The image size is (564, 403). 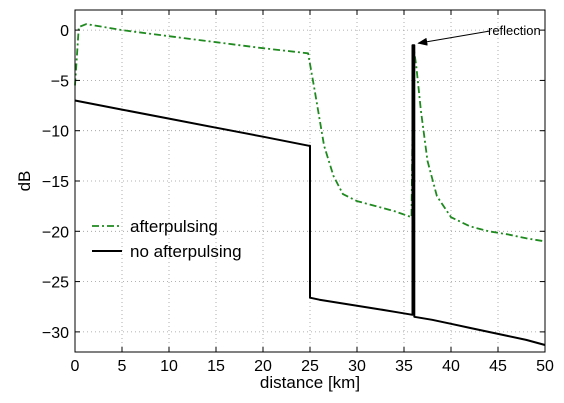 I want to click on x-tick-label: 15, so click(x=216, y=366).